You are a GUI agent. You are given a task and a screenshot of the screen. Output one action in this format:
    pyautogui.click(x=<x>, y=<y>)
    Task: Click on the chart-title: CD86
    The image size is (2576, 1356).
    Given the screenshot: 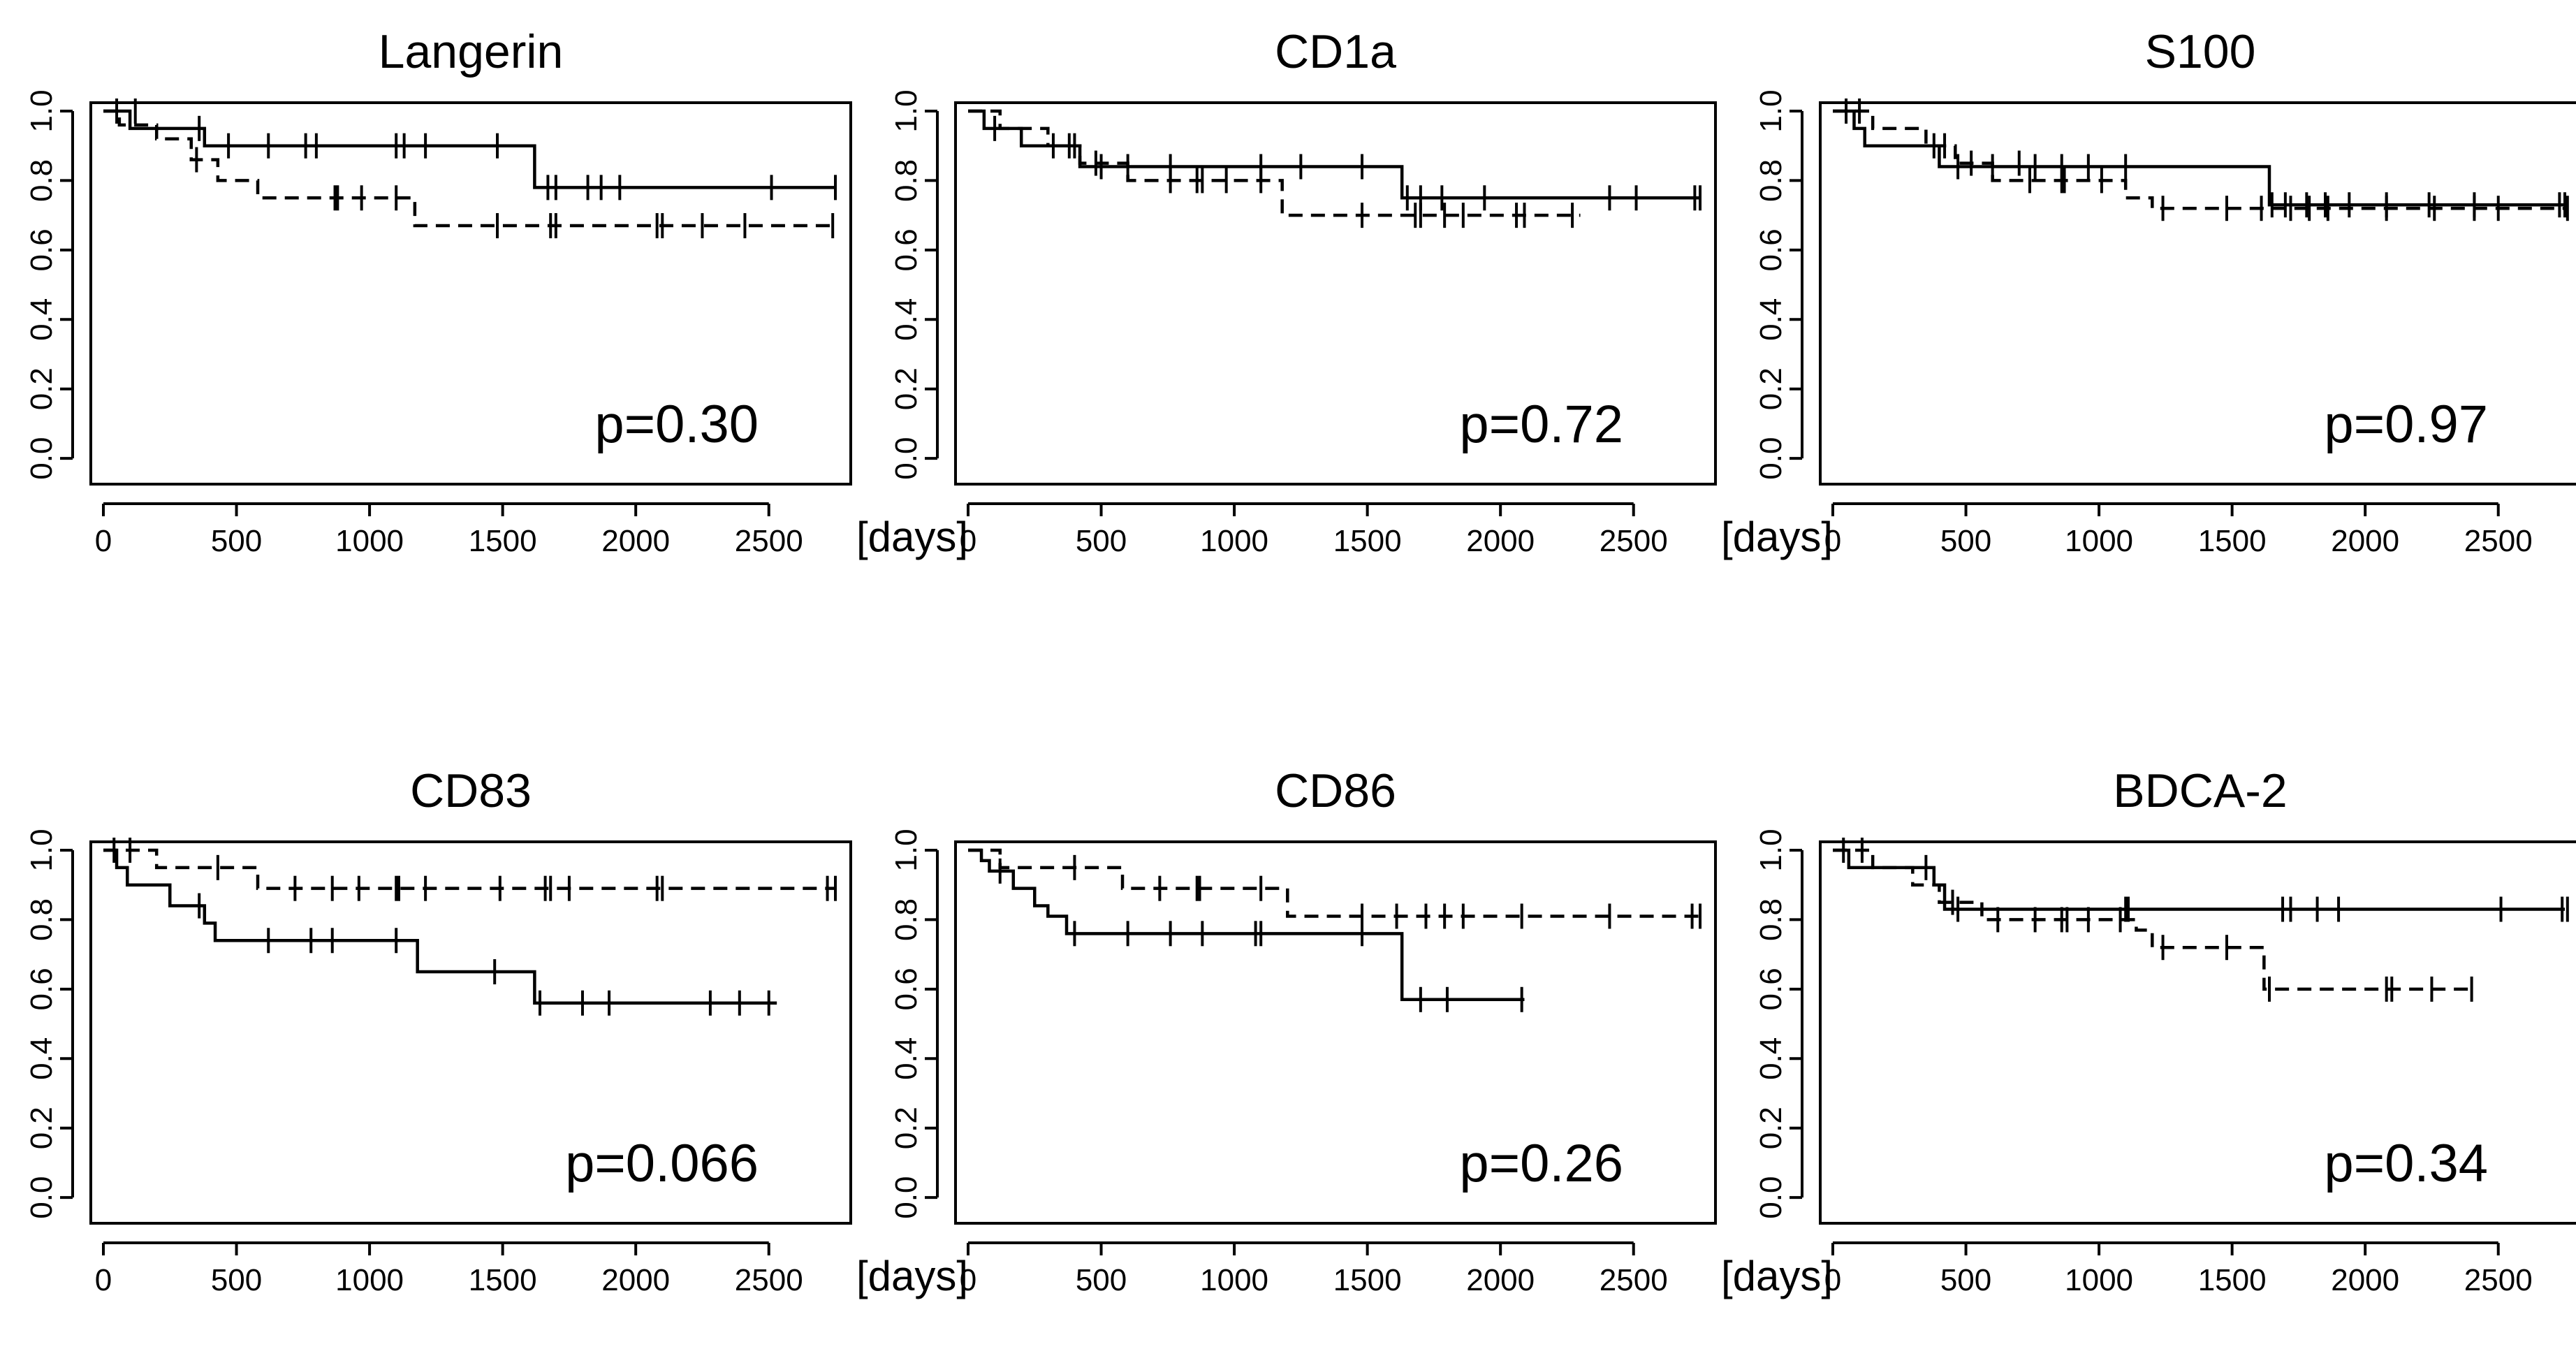 What is the action you would take?
    pyautogui.click(x=1335, y=790)
    